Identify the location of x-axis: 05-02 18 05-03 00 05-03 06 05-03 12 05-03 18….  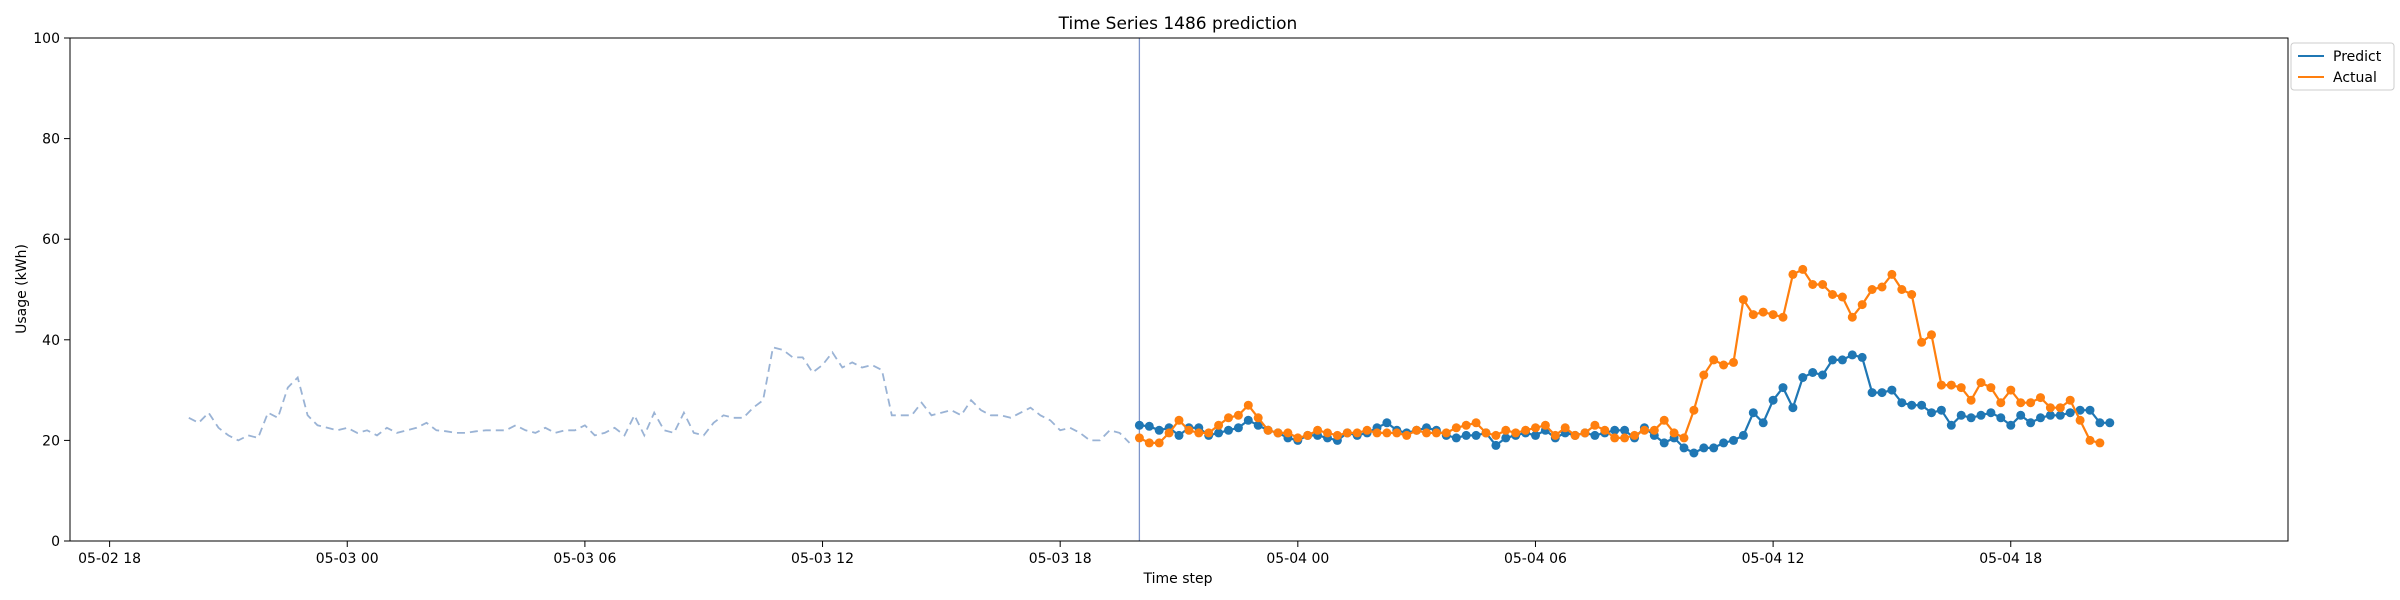
(1060, 554).